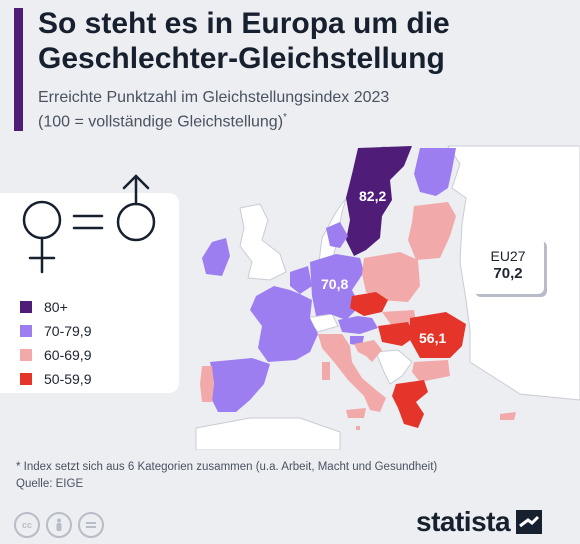 Image resolution: width=580 pixels, height=544 pixels. I want to click on brand-logo: statista, so click(479, 522).